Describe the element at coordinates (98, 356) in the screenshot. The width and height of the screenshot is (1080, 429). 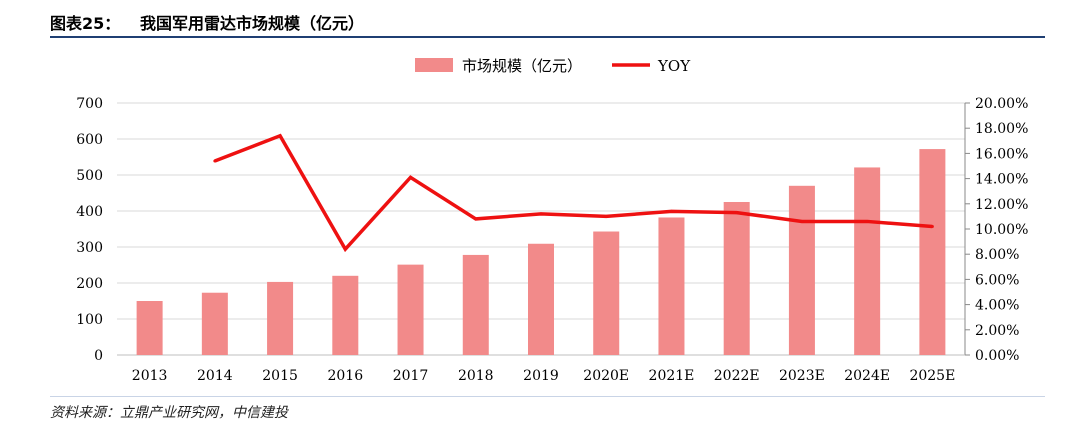
I see `y-left-tick-label: 0` at that location.